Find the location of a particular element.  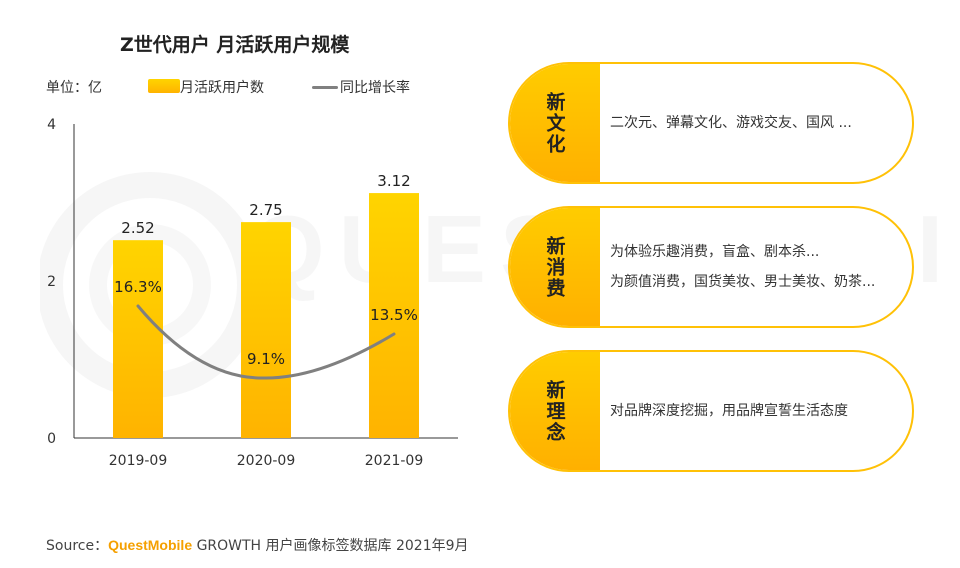

source-prefix: Source： is located at coordinates (77, 546).